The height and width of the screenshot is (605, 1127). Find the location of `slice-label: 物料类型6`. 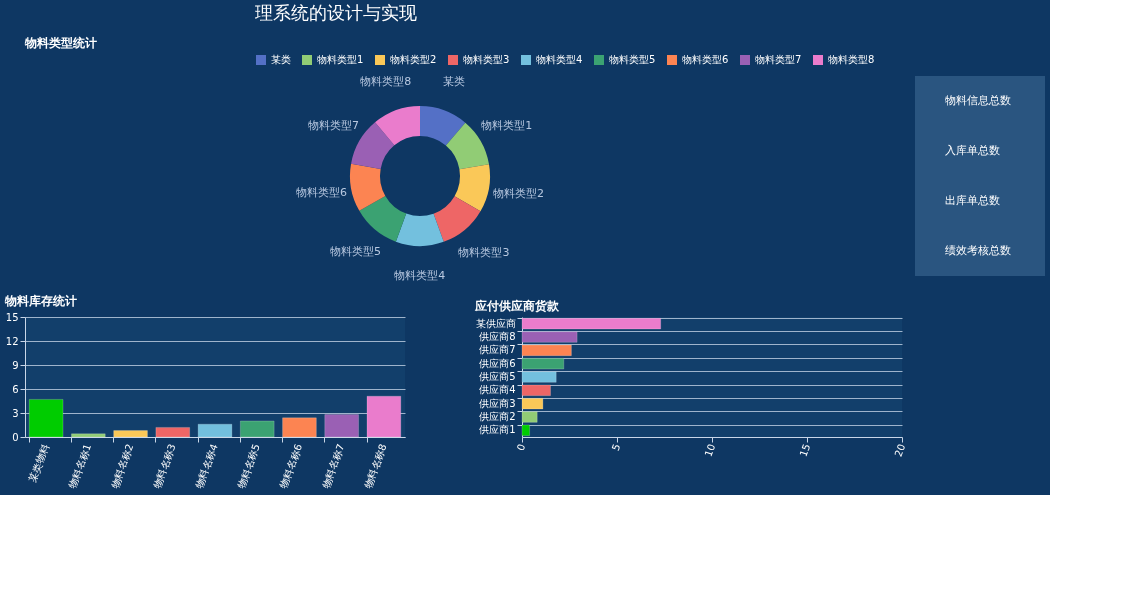

slice-label: 物料类型6 is located at coordinates (321, 193).